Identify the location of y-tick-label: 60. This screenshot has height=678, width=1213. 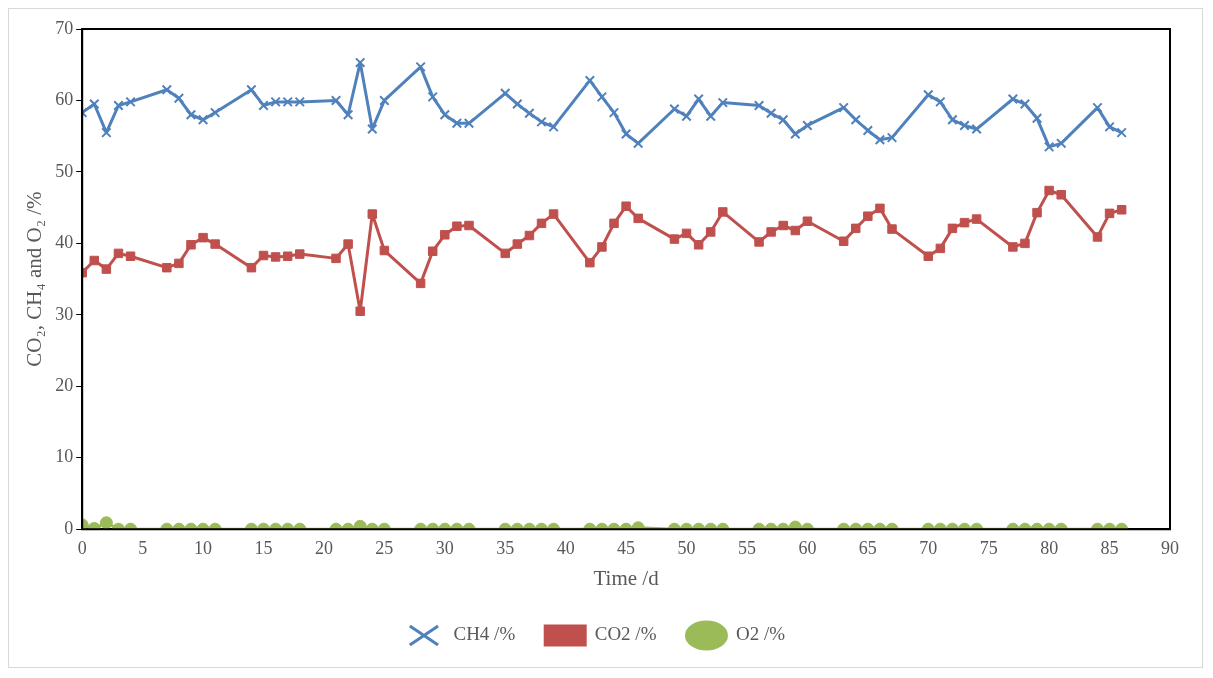
(64, 99).